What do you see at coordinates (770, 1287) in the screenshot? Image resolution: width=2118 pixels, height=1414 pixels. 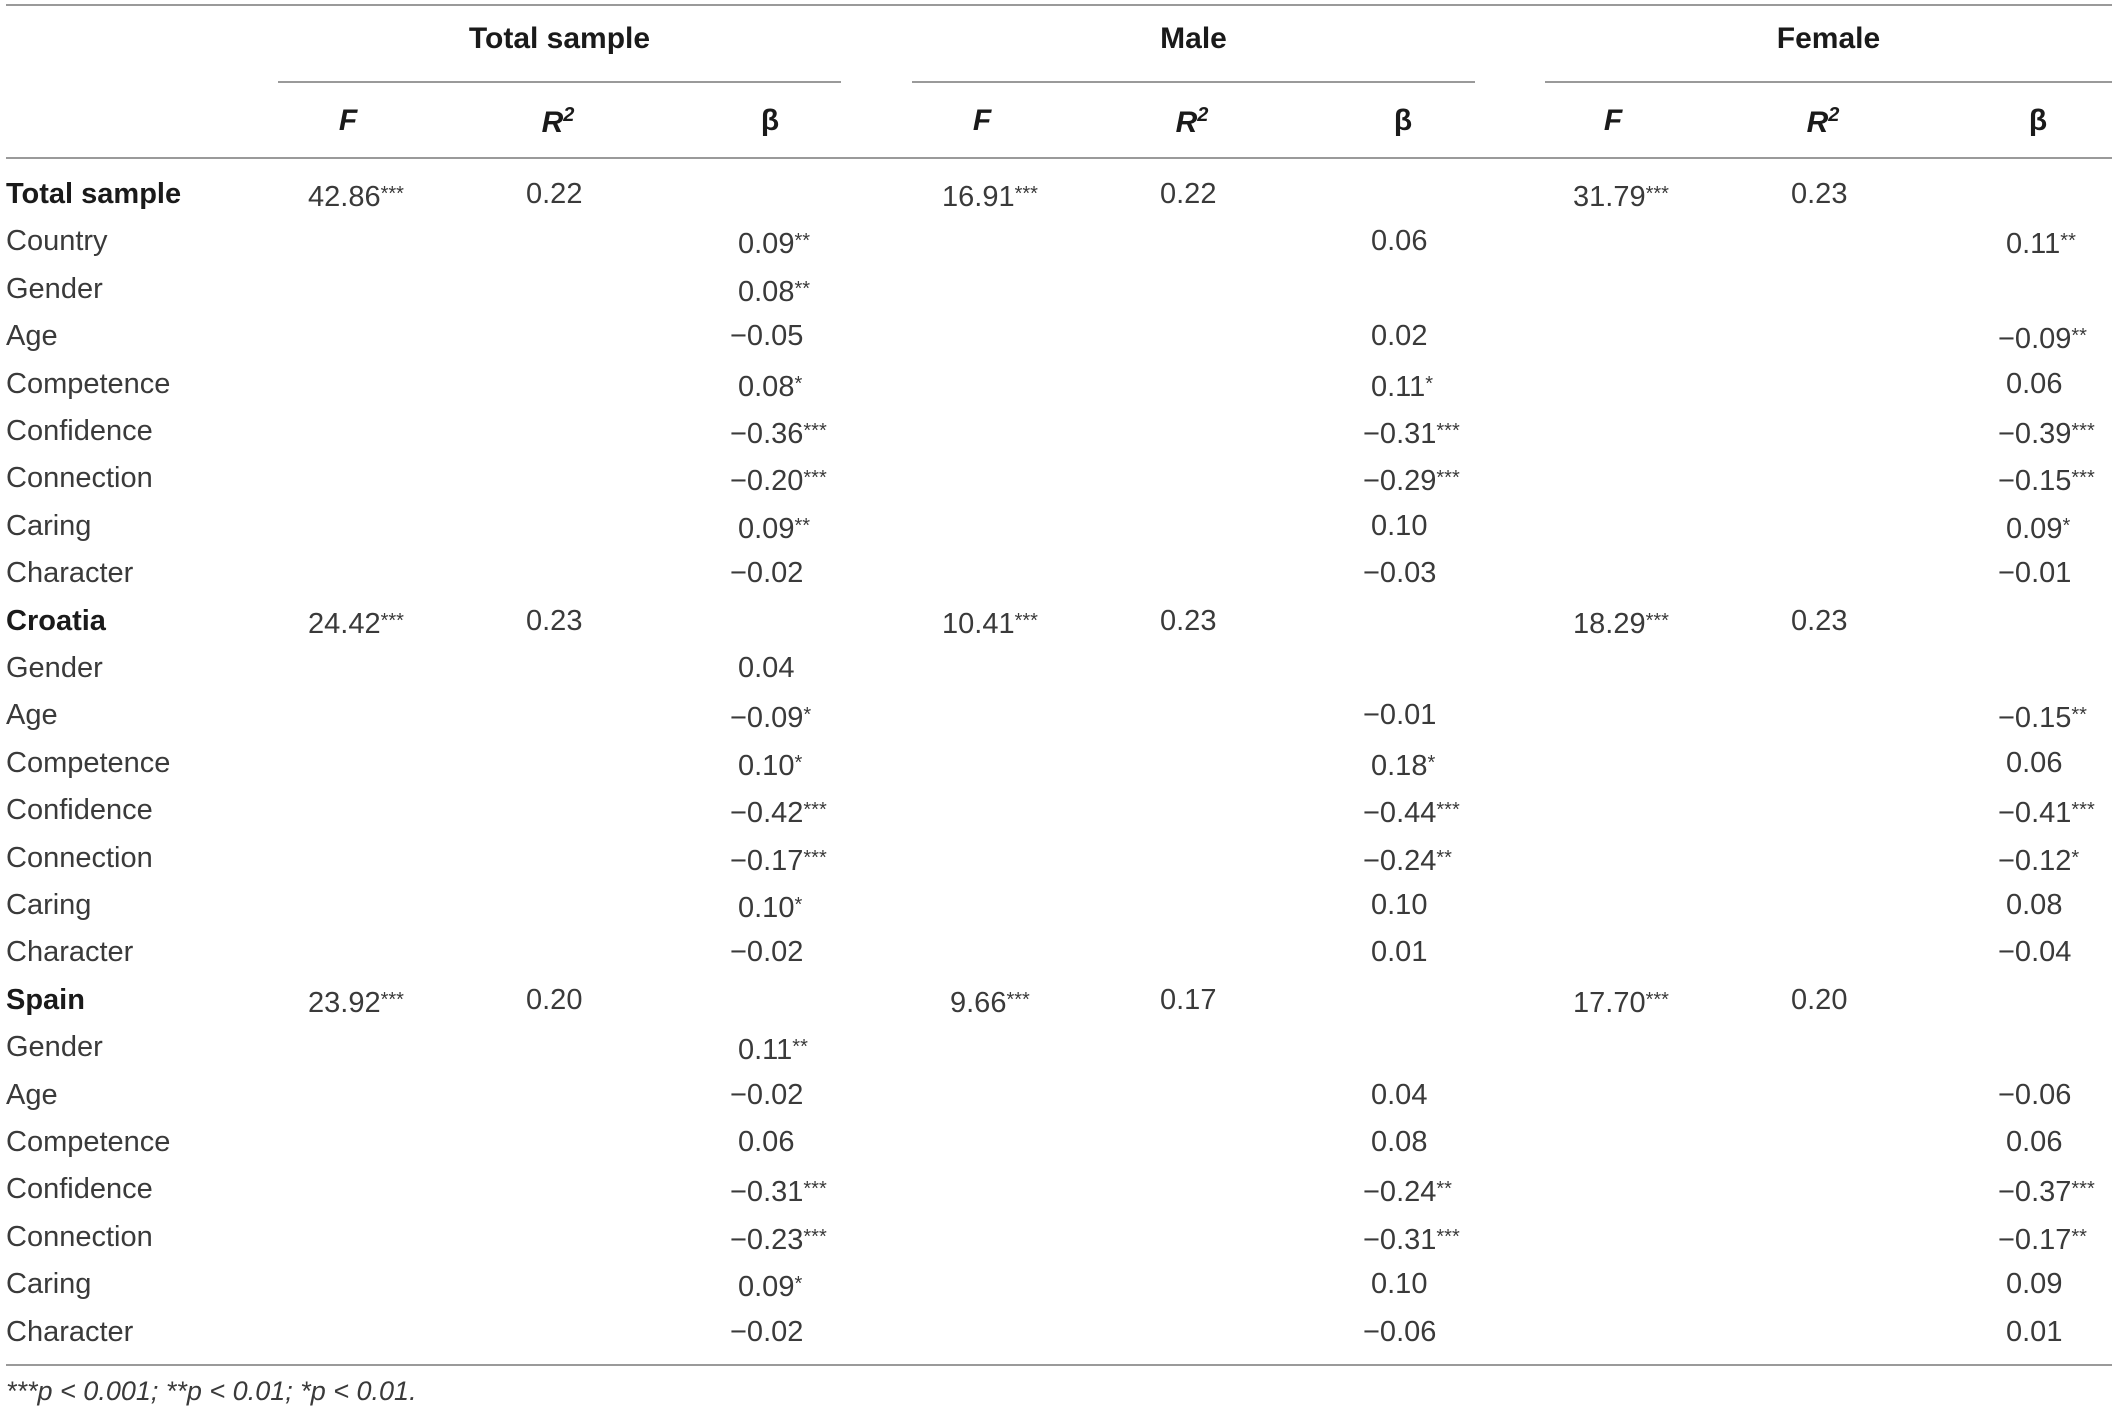 I see `cell-beta-total-sample: 0.09*` at bounding box center [770, 1287].